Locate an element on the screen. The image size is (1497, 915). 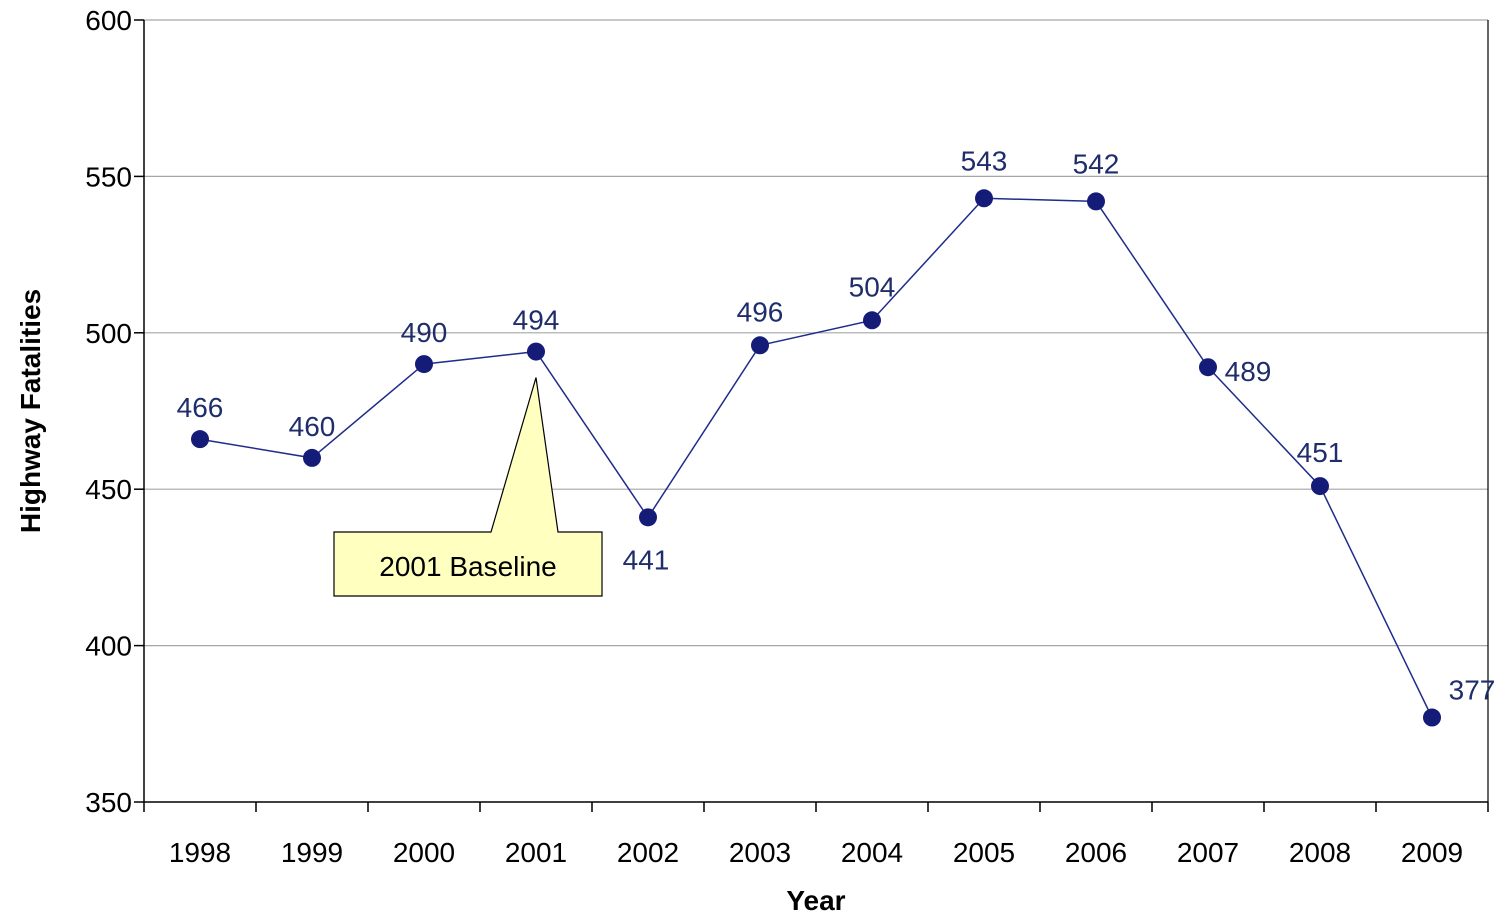
data-label: 466 is located at coordinates (200, 407).